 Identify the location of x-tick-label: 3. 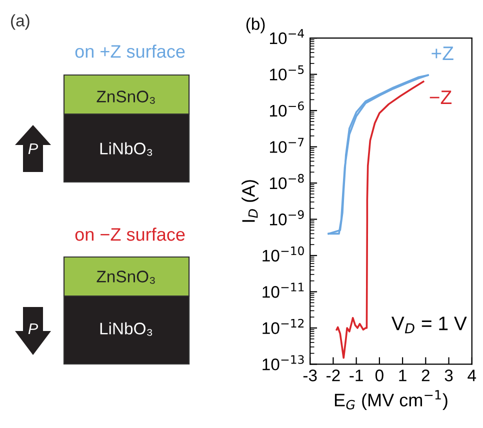
(448, 376).